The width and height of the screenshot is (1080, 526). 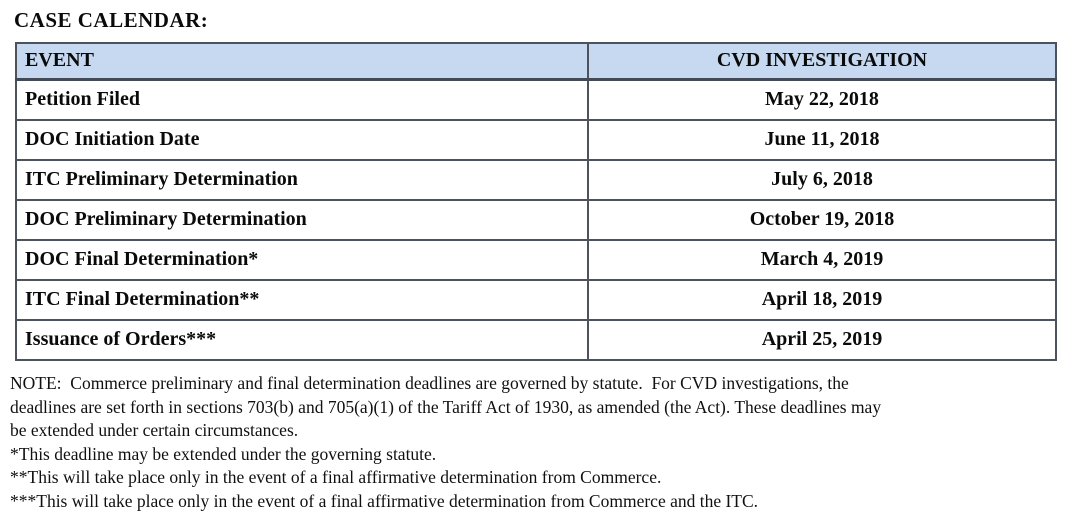 What do you see at coordinates (302, 99) in the screenshot?
I see `event-cell: Petition Filed` at bounding box center [302, 99].